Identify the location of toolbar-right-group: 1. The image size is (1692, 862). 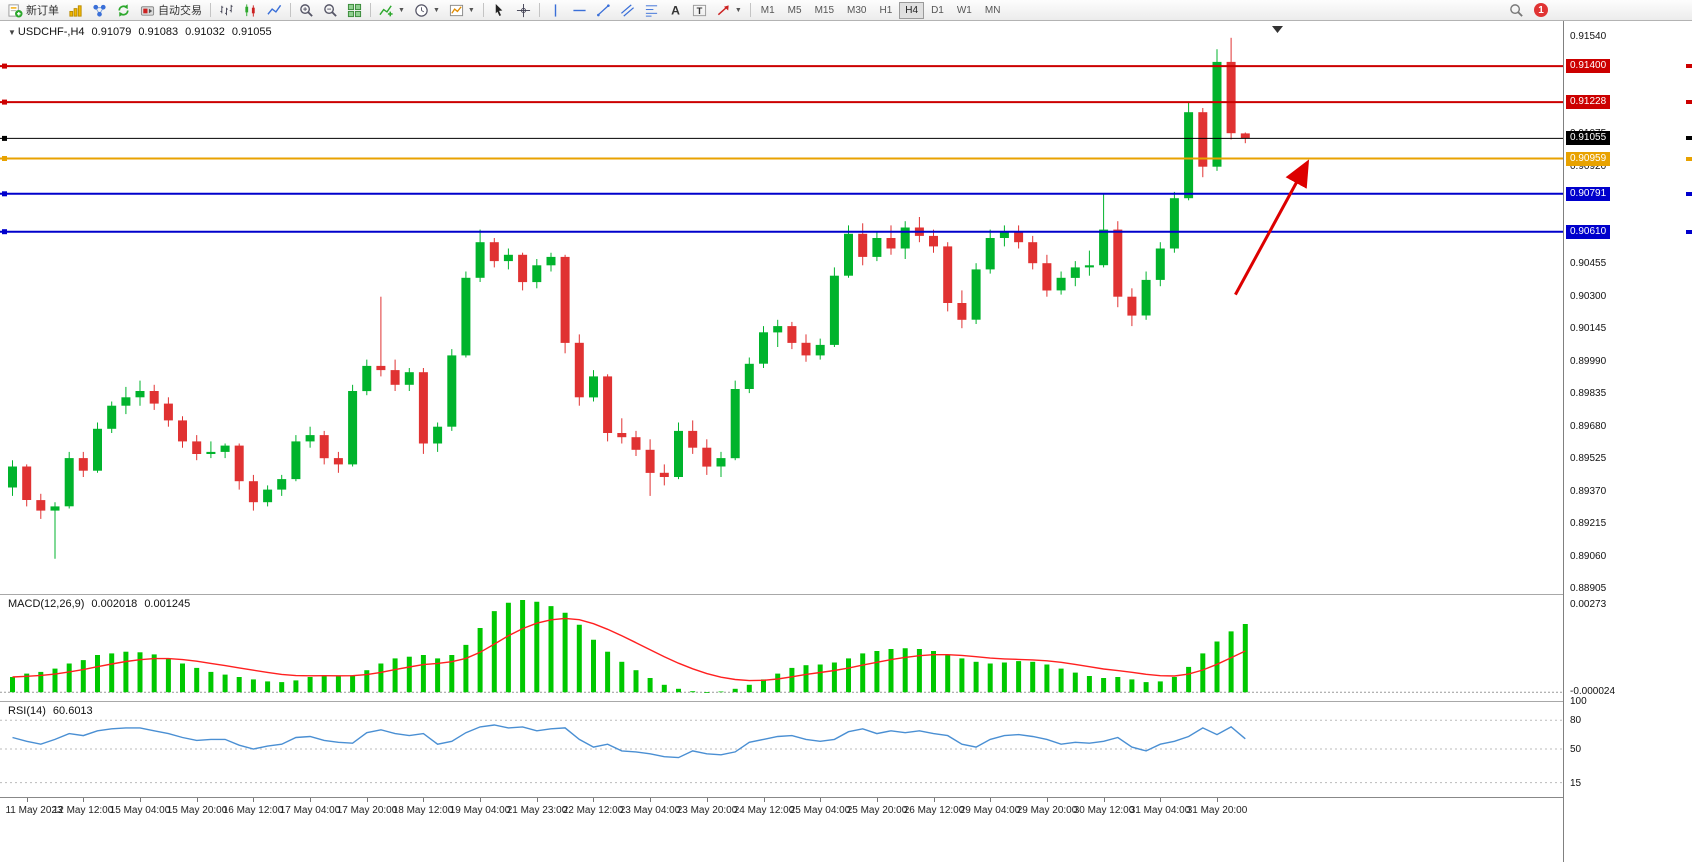
(1598, 10).